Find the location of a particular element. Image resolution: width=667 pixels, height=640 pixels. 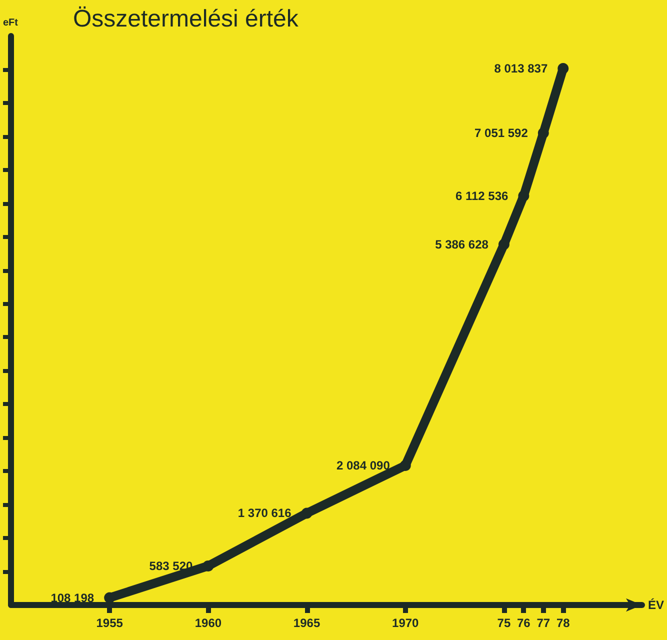

x-tick-label: 1970 is located at coordinates (406, 623).